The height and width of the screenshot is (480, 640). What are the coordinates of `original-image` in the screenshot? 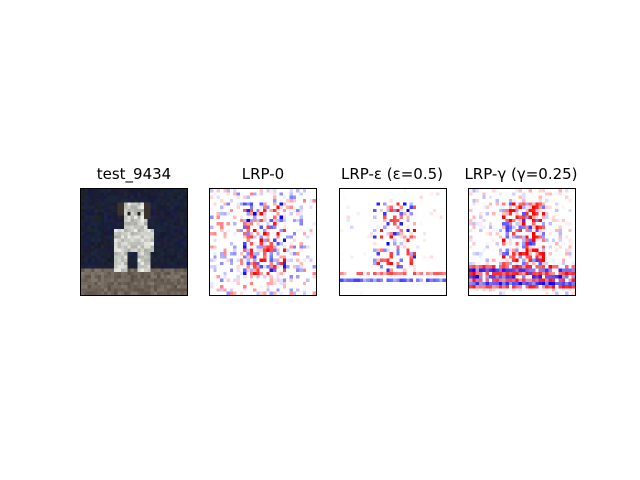 It's located at (134, 242).